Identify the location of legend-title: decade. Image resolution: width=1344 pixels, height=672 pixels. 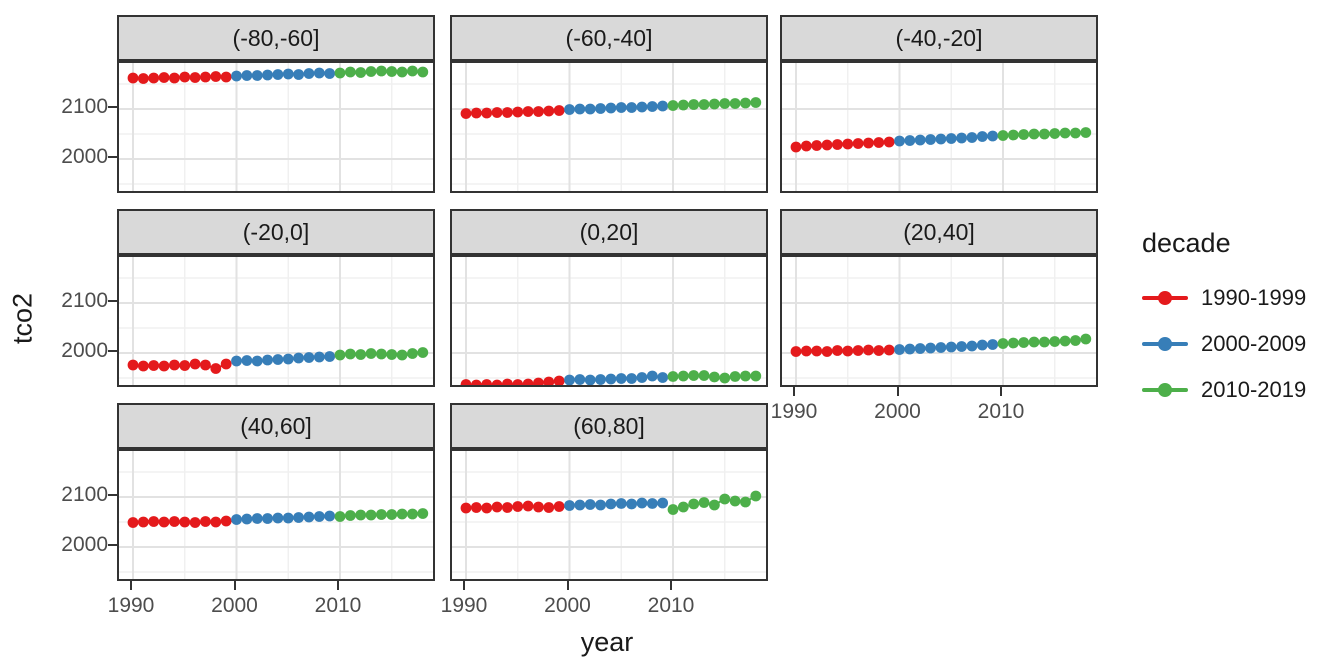
(1186, 243).